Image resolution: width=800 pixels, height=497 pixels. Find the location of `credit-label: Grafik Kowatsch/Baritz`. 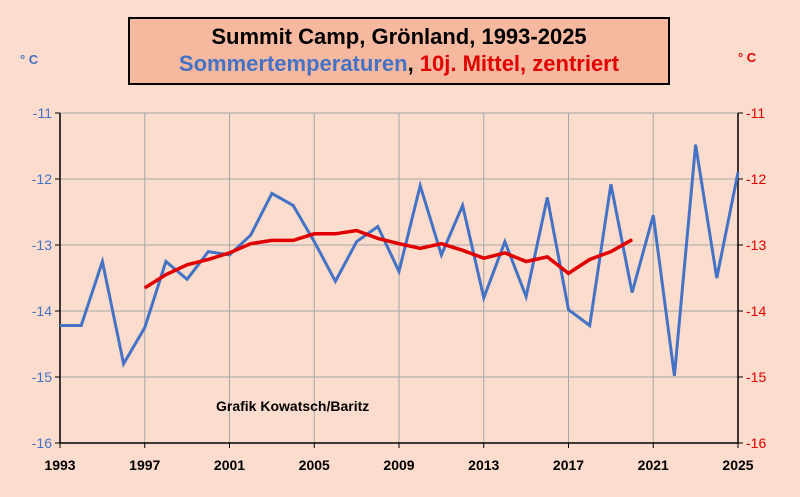

credit-label: Grafik Kowatsch/Baritz is located at coordinates (292, 406).